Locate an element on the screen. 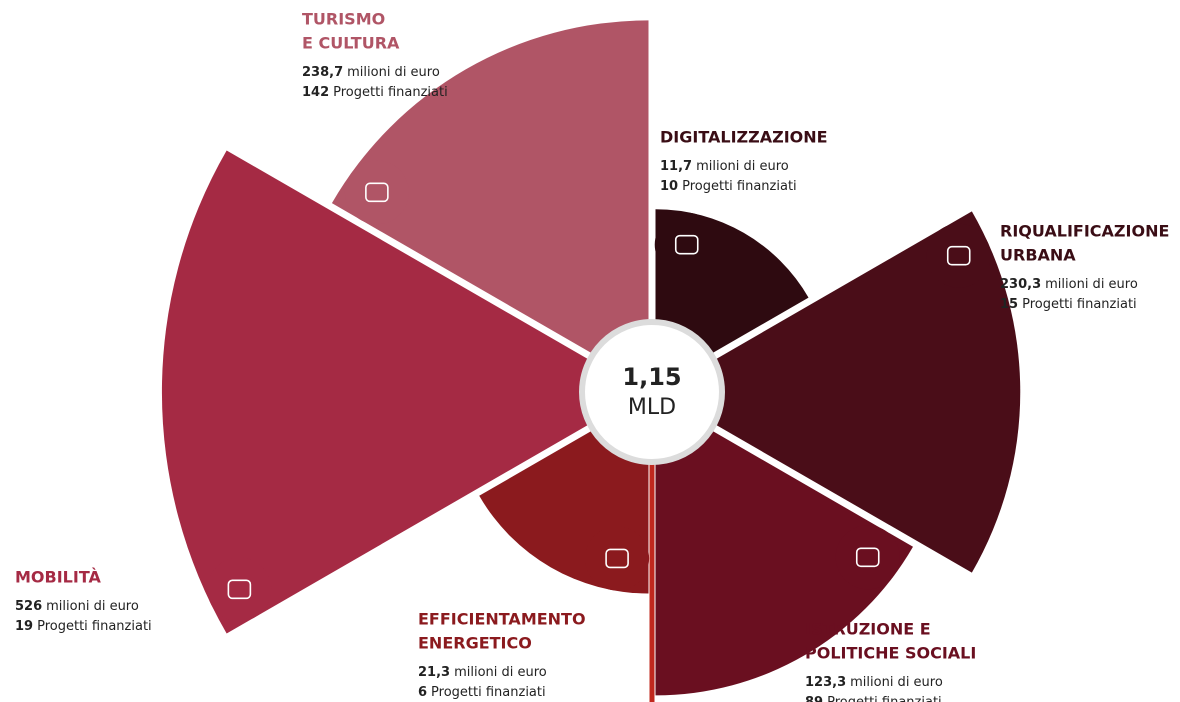 The width and height of the screenshot is (1180, 702). projects-line: 142 Progetti finanziati is located at coordinates (375, 92).